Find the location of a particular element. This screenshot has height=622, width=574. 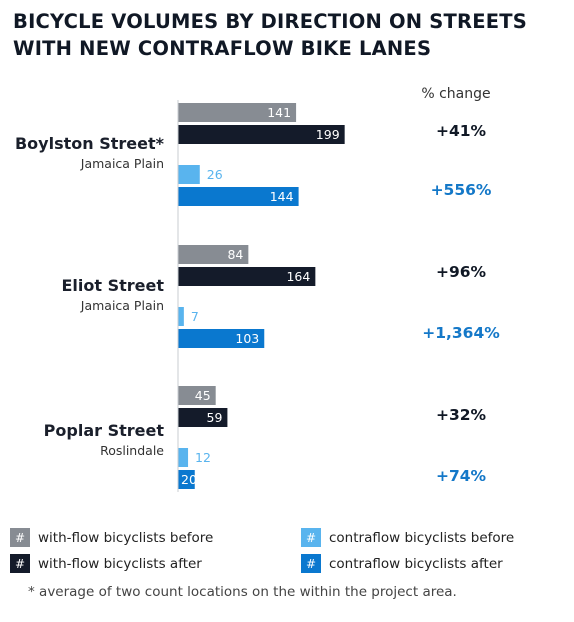

bar-poplar-street-contraflow-bicyclists-before is located at coordinates (183, 457).